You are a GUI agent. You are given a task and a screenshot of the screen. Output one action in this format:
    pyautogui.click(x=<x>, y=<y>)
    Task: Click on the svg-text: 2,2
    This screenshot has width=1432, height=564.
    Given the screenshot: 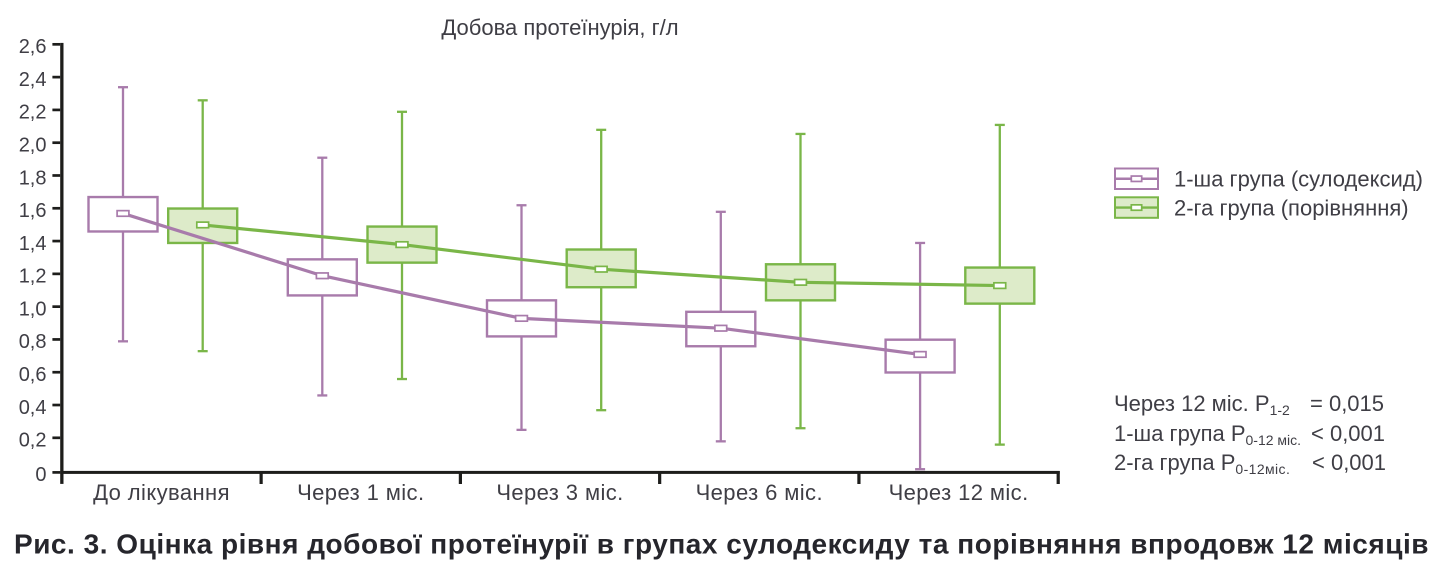 What is the action you would take?
    pyautogui.click(x=33, y=113)
    